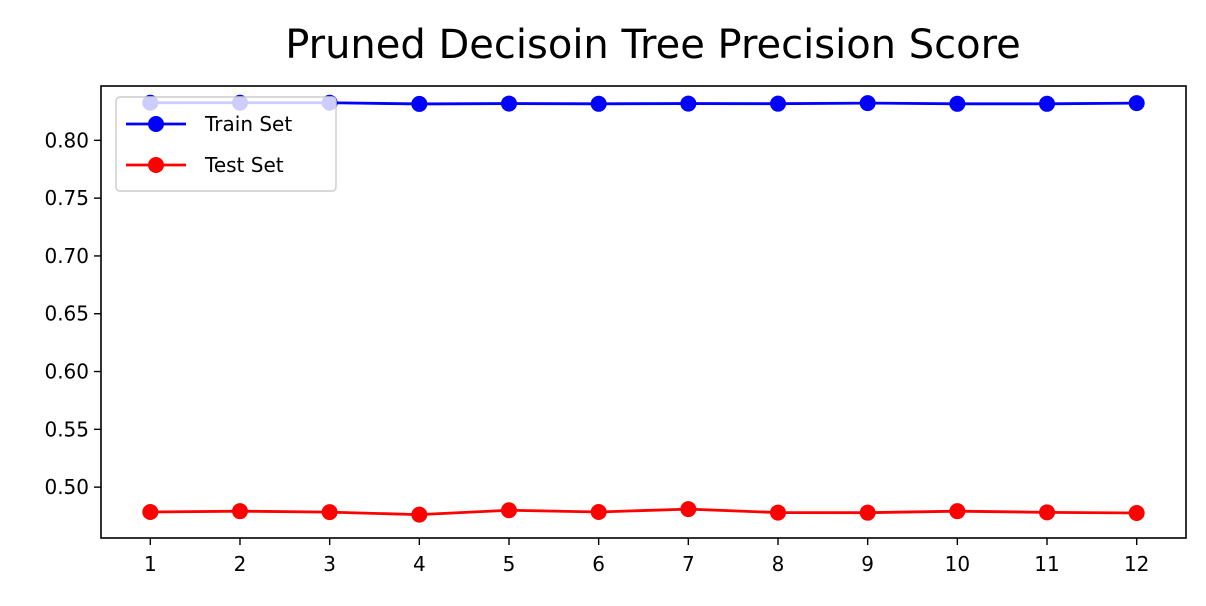  Describe the element at coordinates (150, 564) in the screenshot. I see `x-tick-label: 1` at that location.